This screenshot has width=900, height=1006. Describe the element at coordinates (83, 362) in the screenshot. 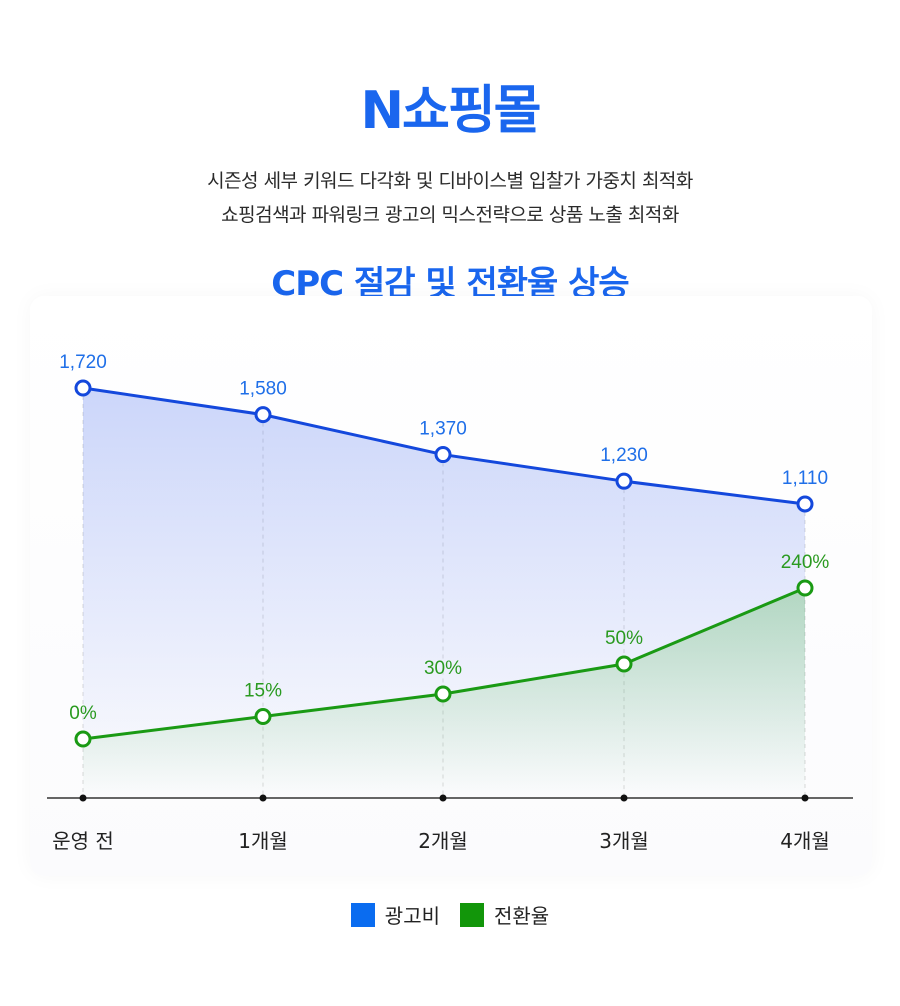

I see `ad-cost-data-label: 1,720` at that location.